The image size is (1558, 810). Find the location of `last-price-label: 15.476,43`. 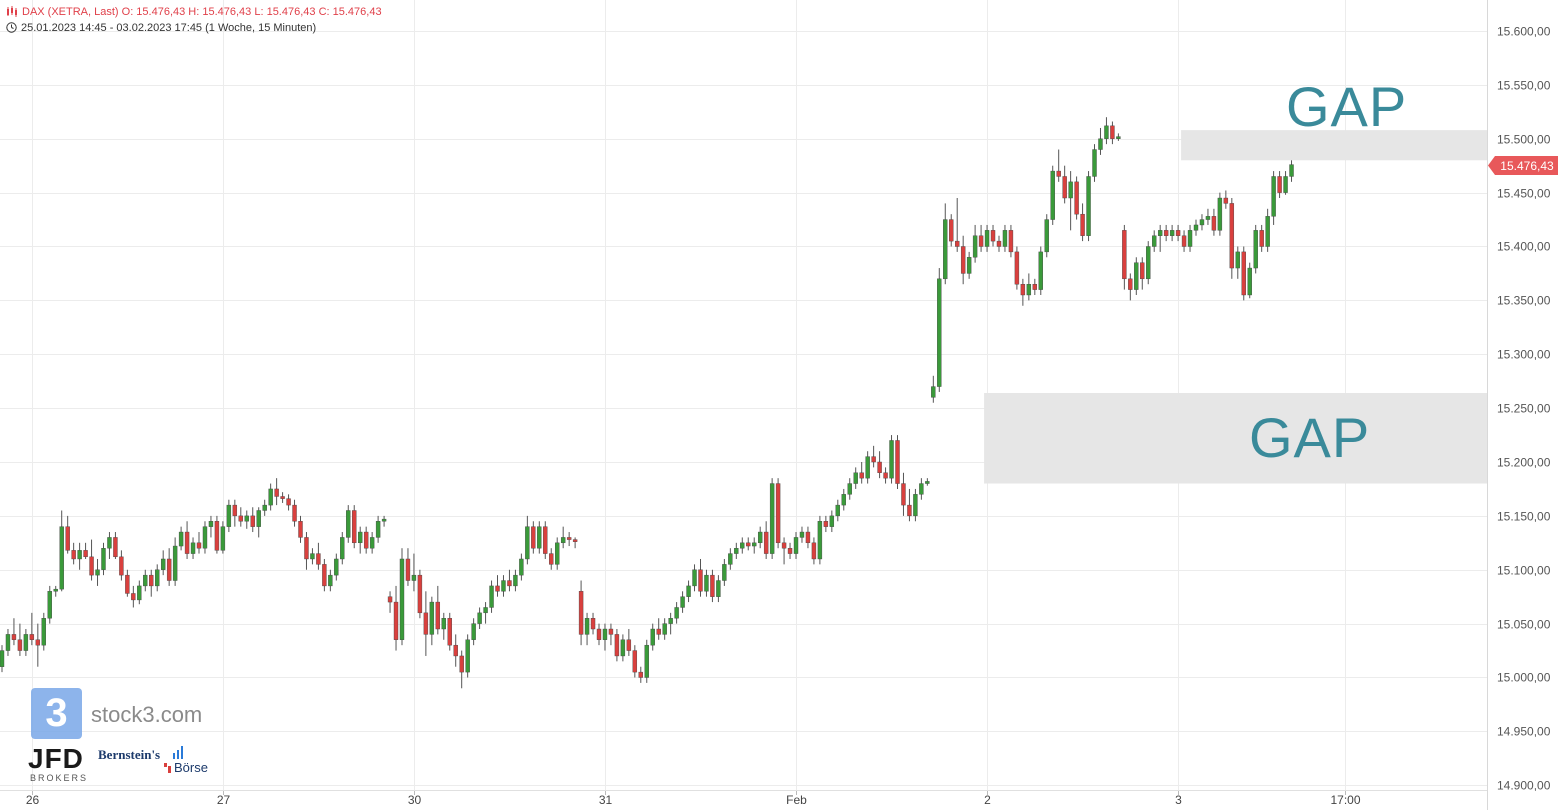

last-price-label: 15.476,43 is located at coordinates (1527, 166).